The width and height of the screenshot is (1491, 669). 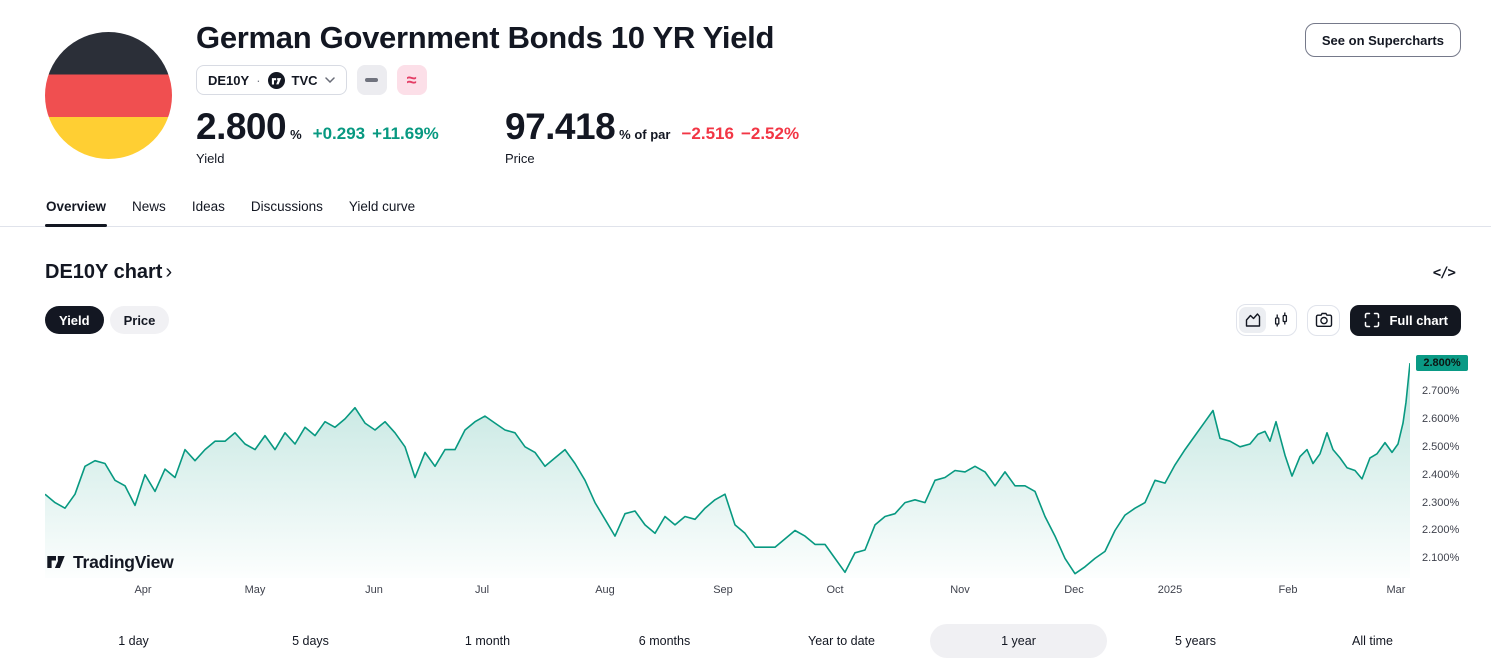 I want to click on see-on-supercharts-button: See on Supercharts, so click(x=1382, y=40).